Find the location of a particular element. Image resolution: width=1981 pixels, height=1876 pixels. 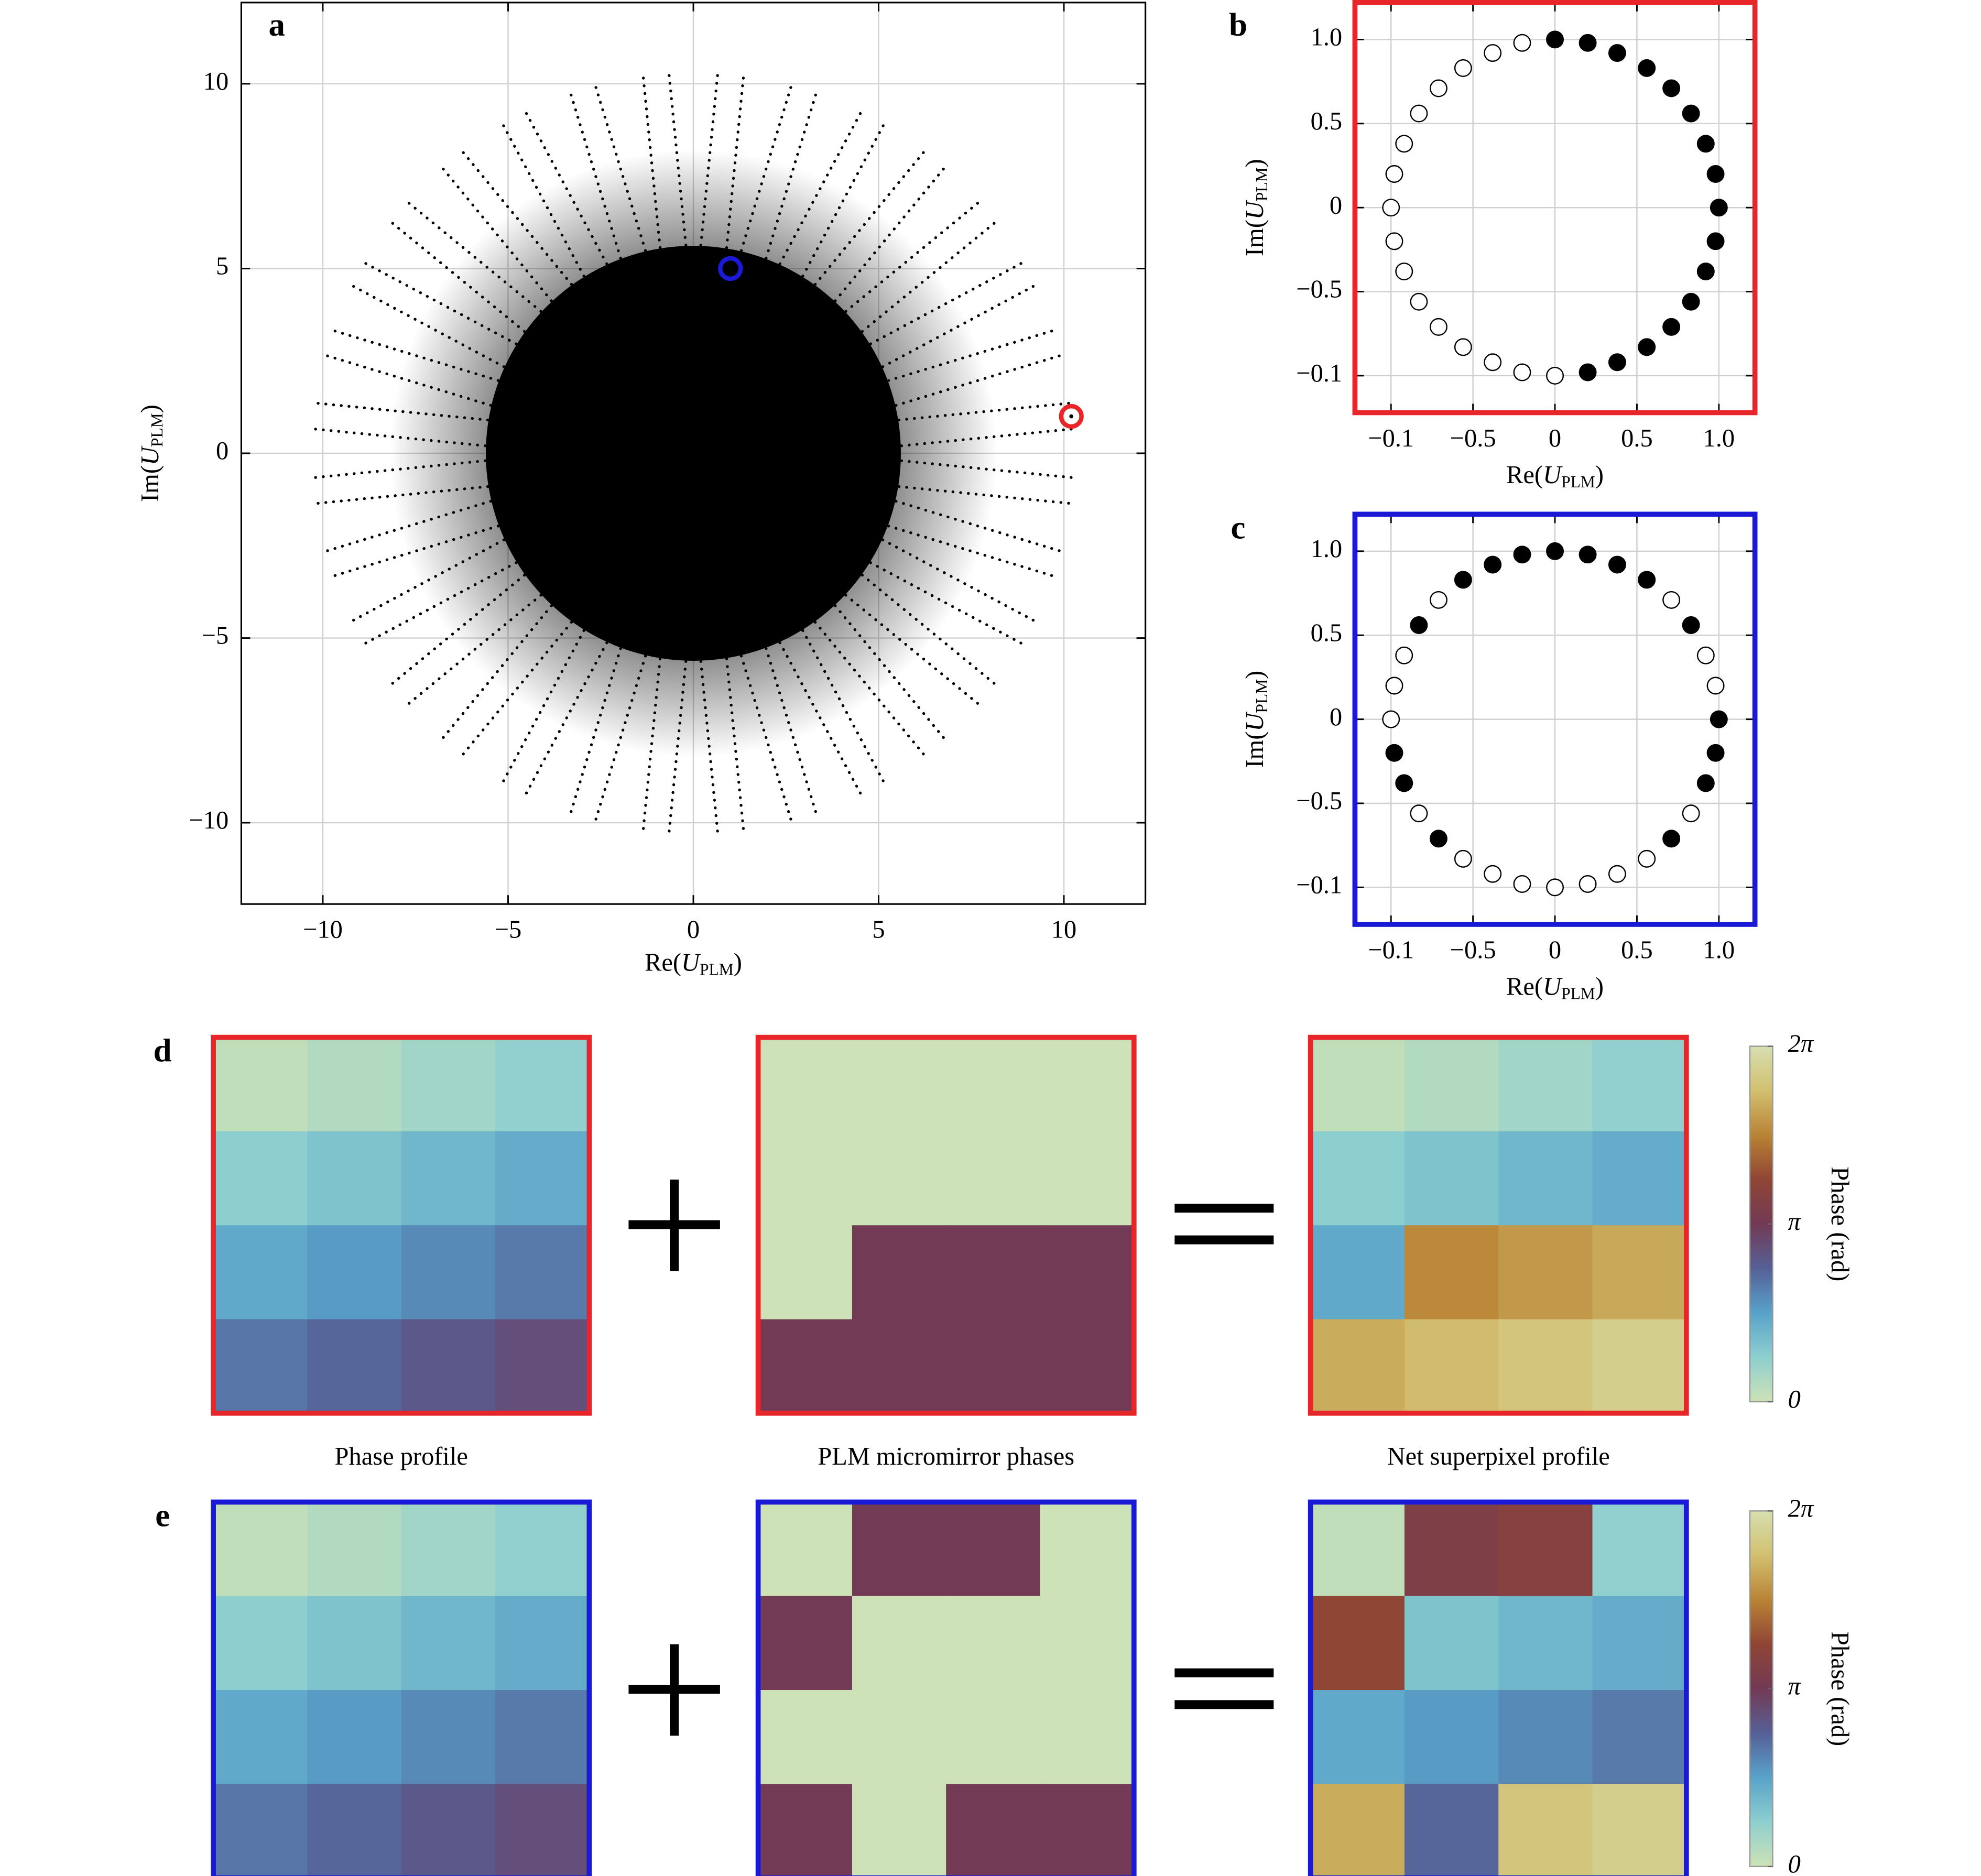

plus-sign is located at coordinates (674, 1457).